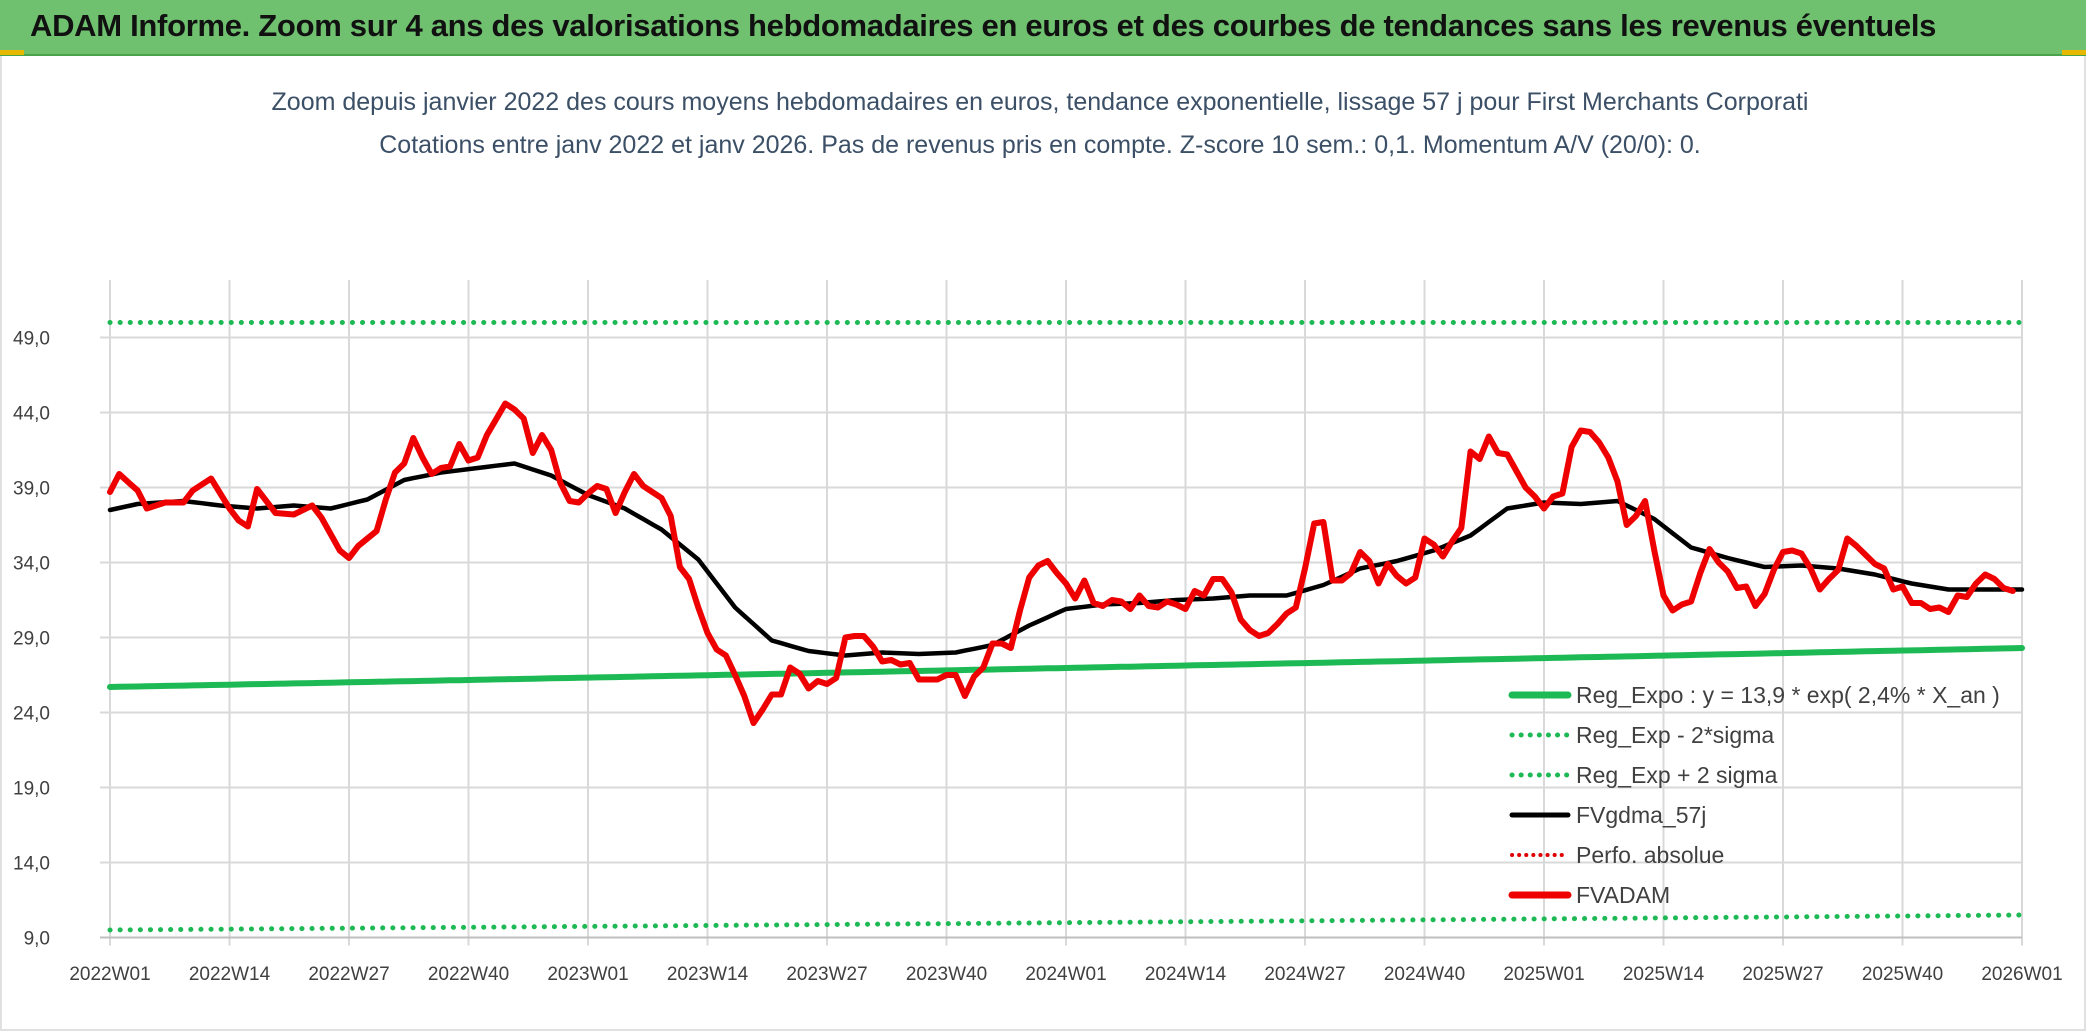 The image size is (2086, 1031). What do you see at coordinates (468, 974) in the screenshot?
I see `x-tick-label: 2022W40` at bounding box center [468, 974].